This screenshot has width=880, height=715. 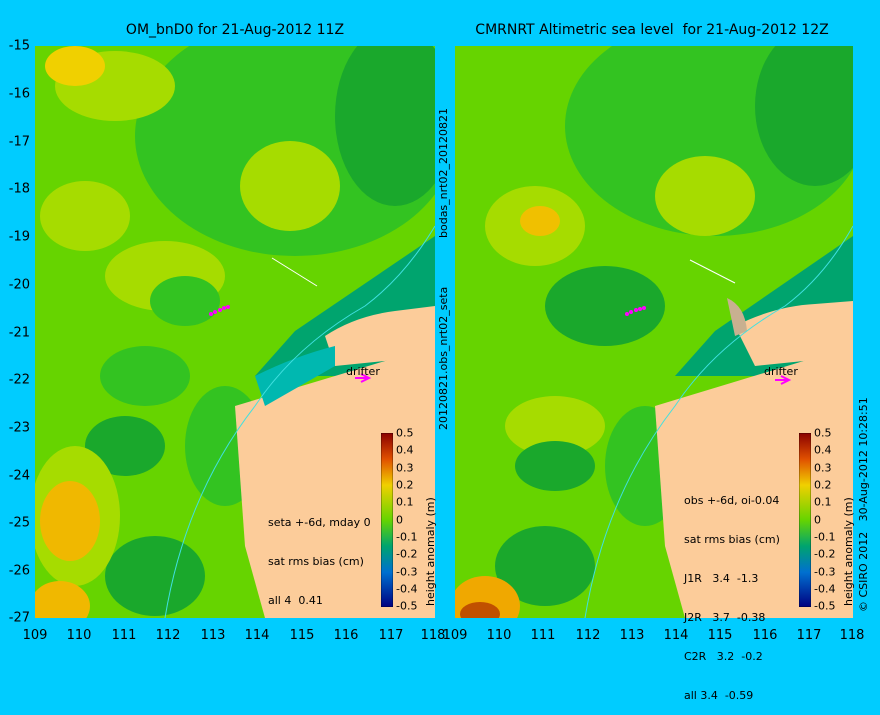 I want to click on y-tick-label: -19, so click(x=19, y=237).